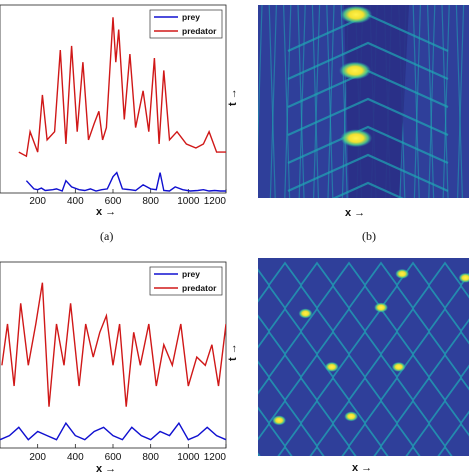 The image size is (474, 474). Describe the element at coordinates (362, 468) in the screenshot. I see `x-axis-label-d: x →` at that location.